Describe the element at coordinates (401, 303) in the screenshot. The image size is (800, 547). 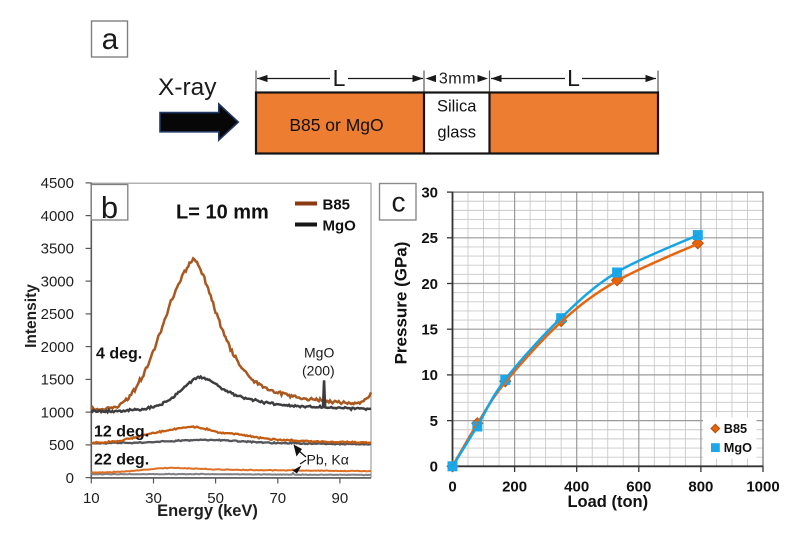
I see `svg-text: Pressure (GPa)` at that location.